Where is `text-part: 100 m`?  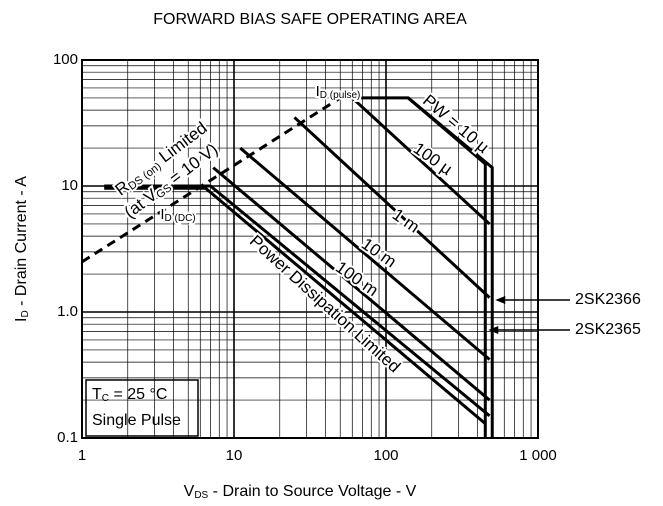 text-part: 100 m is located at coordinates (357, 279).